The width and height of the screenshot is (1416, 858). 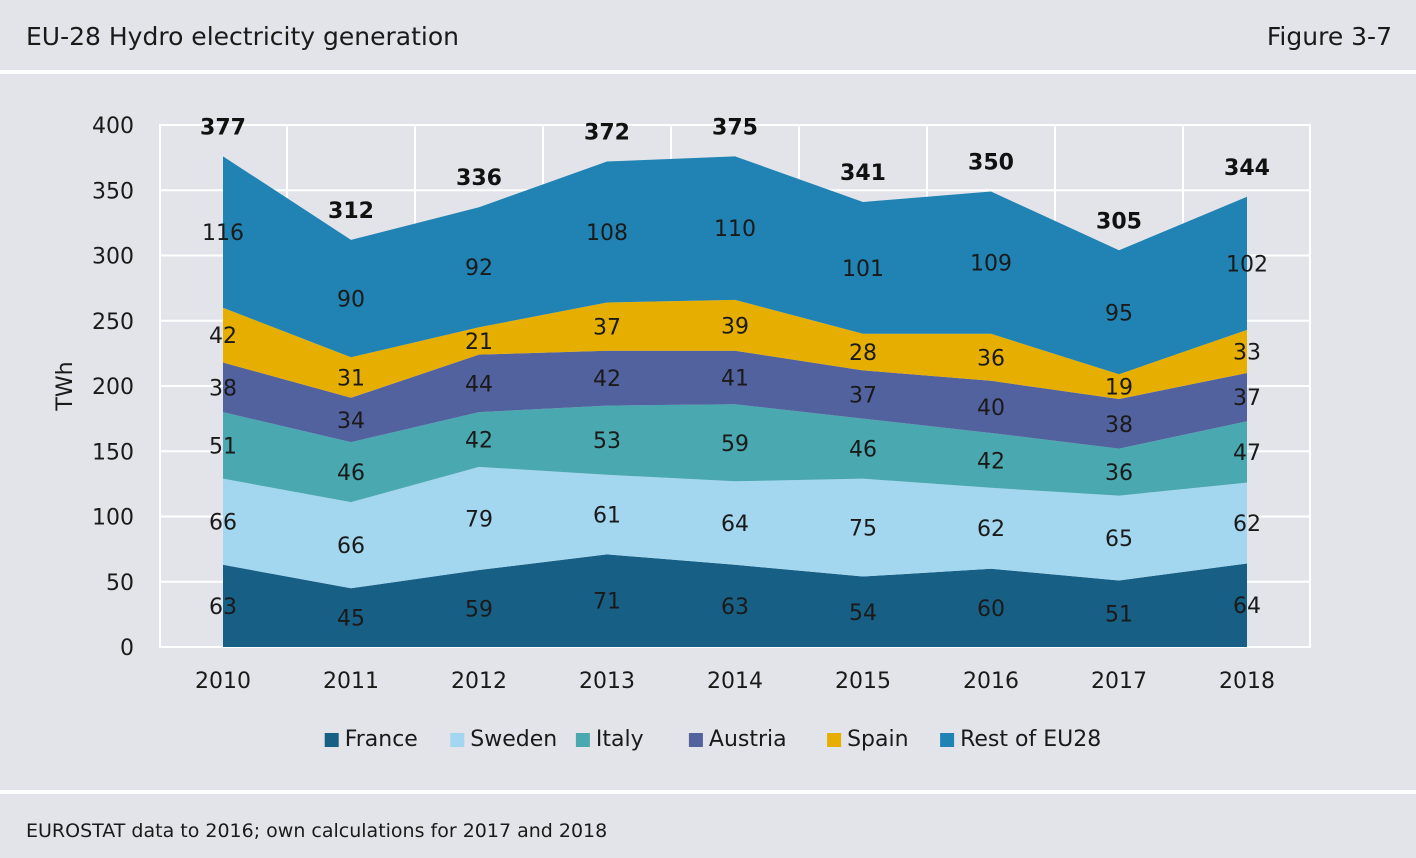 I want to click on data-label-spain: 36, so click(x=991, y=358).